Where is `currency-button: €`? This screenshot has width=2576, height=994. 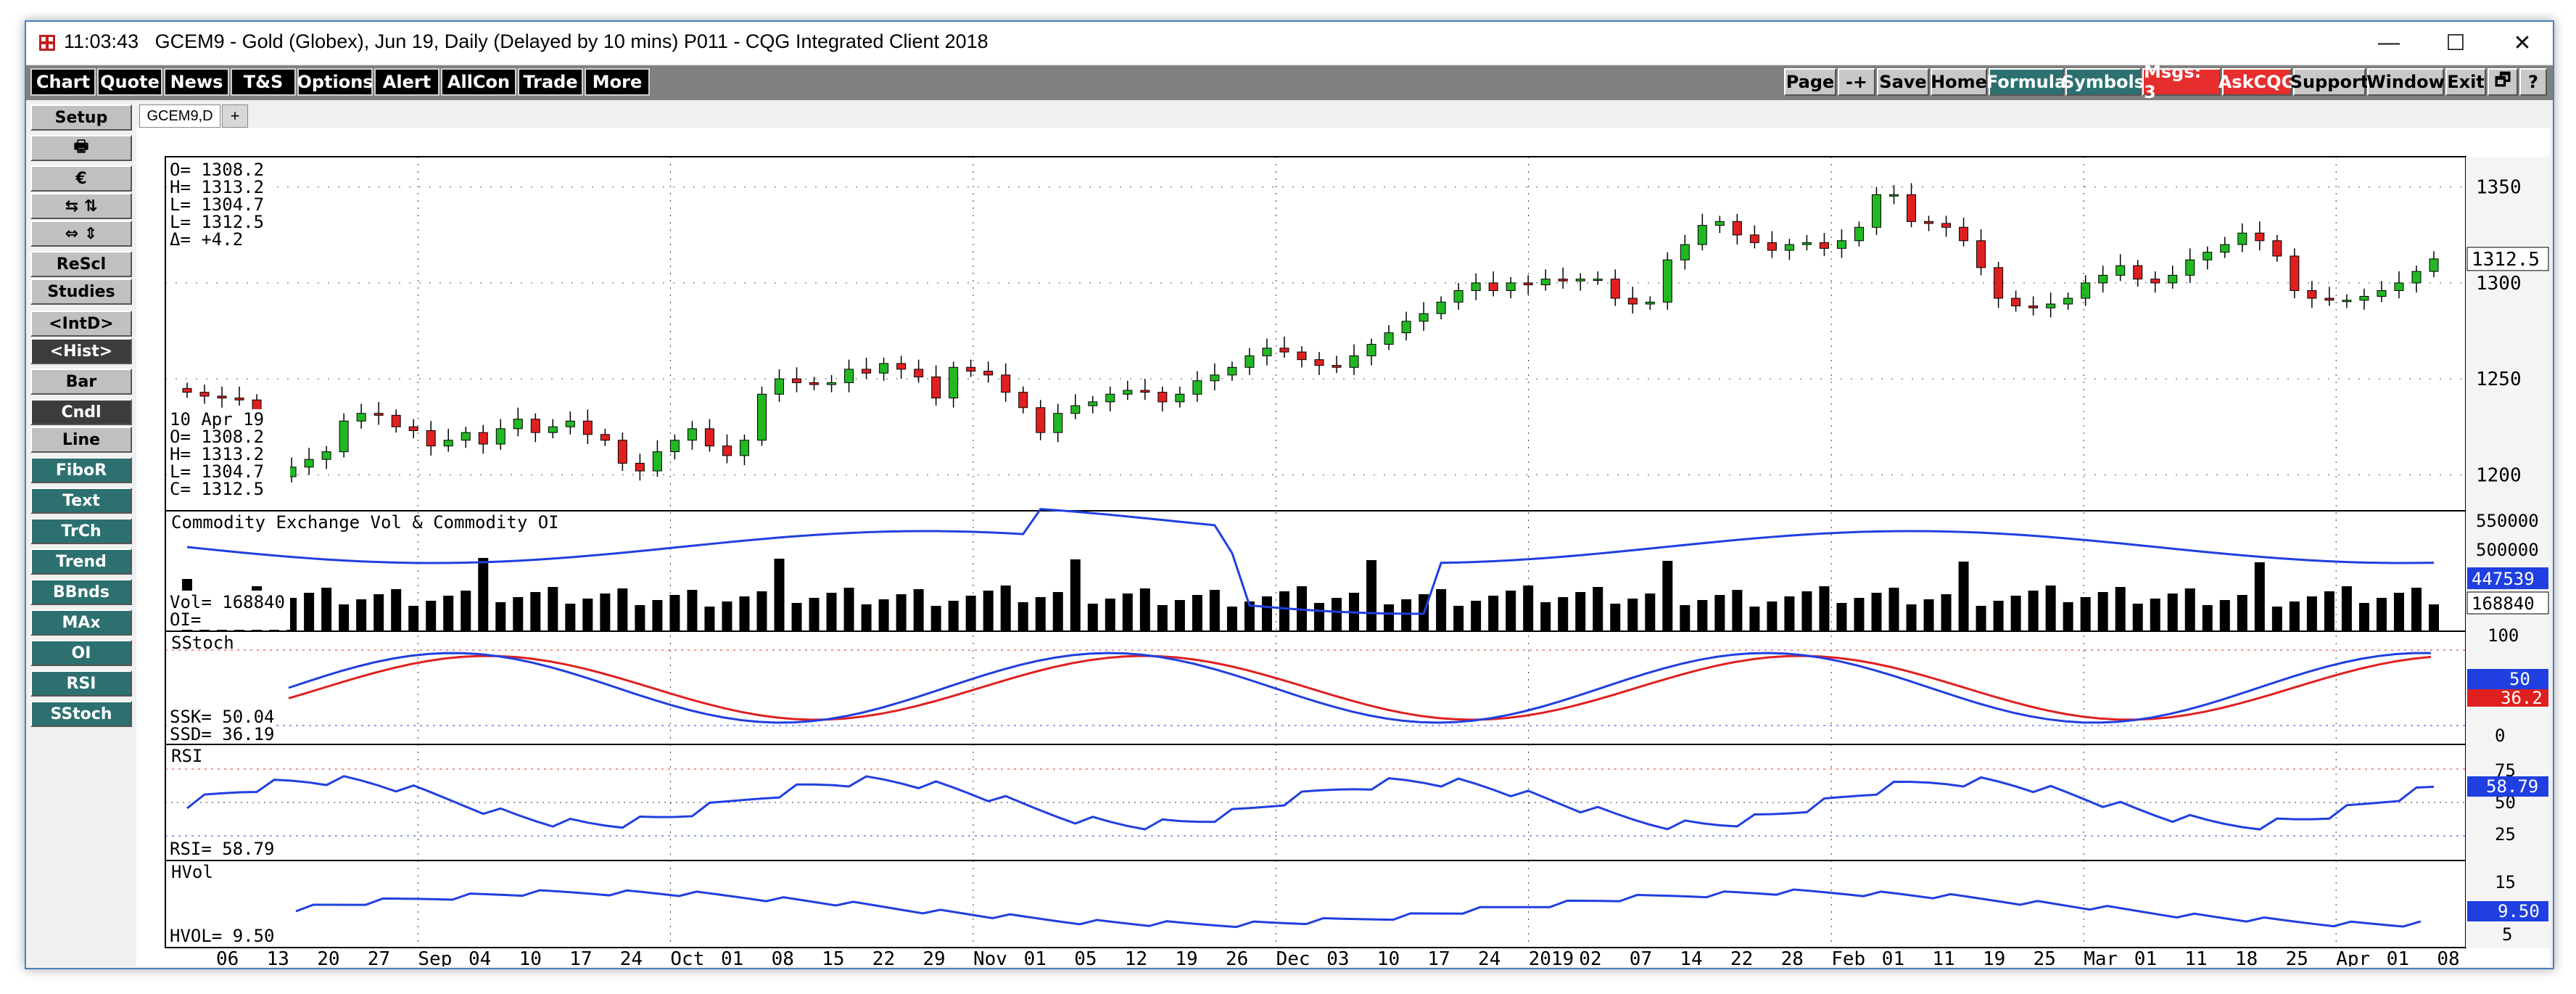 currency-button: € is located at coordinates (81, 178).